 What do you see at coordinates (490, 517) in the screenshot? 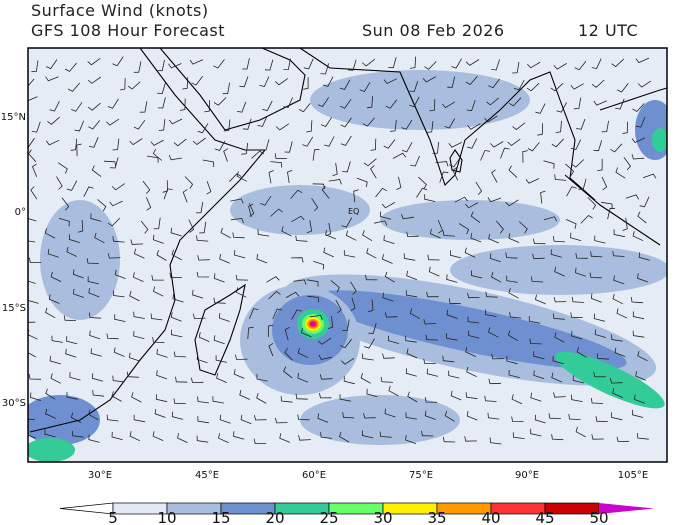
I see `colorbar-label: 40` at bounding box center [490, 517].